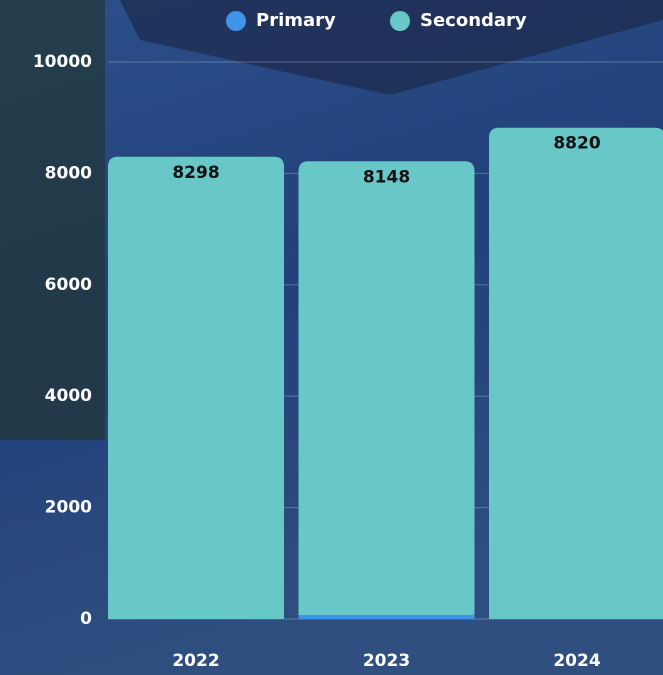  Describe the element at coordinates (68, 396) in the screenshot. I see `y-tick-label: 4000` at that location.